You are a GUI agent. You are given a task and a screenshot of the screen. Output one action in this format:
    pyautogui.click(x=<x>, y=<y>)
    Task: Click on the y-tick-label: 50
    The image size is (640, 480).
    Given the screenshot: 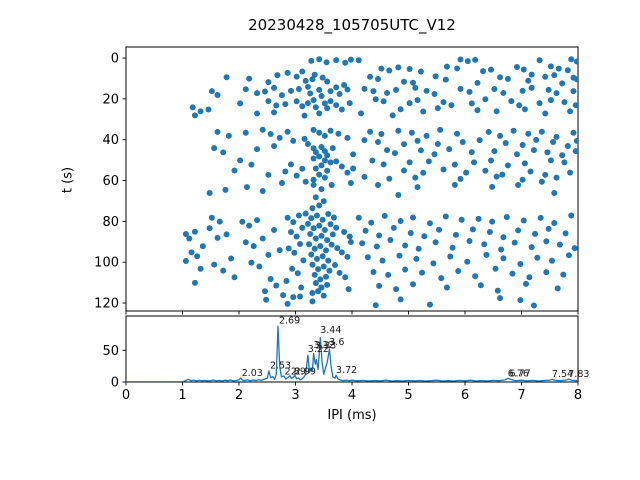 What is the action you would take?
    pyautogui.click(x=110, y=351)
    